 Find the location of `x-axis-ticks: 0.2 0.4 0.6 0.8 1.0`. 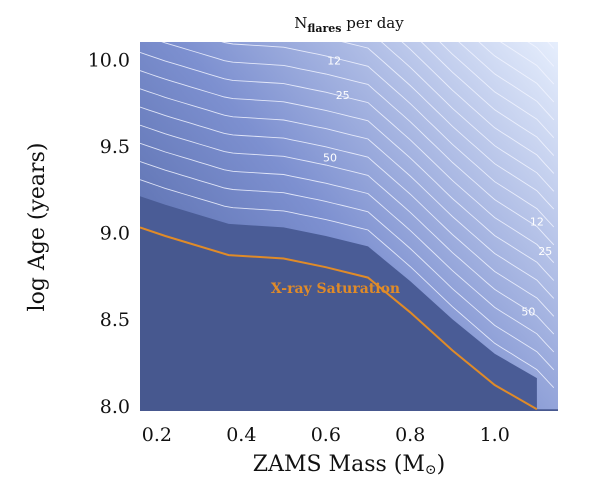

x-axis-ticks: 0.2 0.4 0.6 0.8 1.0 is located at coordinates (326, 435).